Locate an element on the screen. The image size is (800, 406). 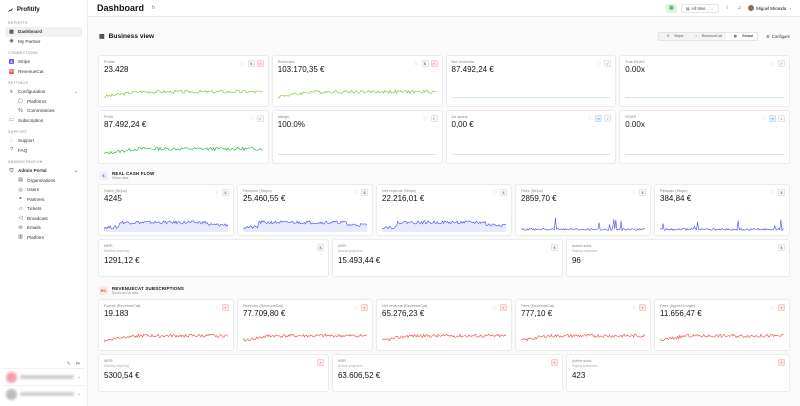
filter-revenuecat: ▪ RevenueCat is located at coordinates (706, 36).